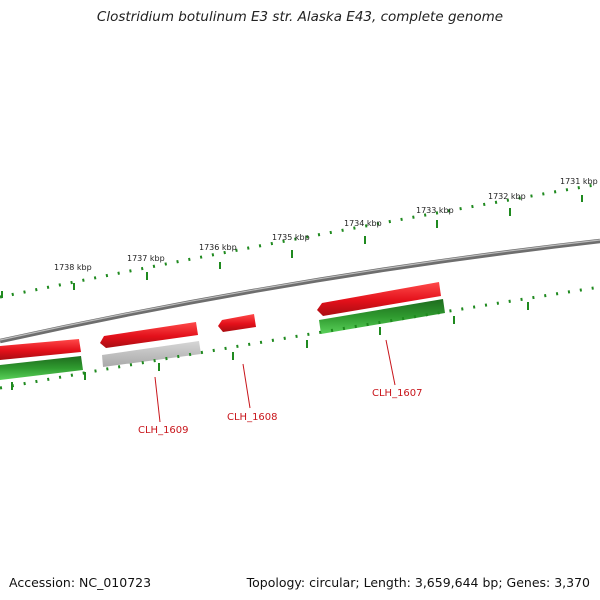  I want to click on scale-label: 1736 kbp, so click(218, 247).